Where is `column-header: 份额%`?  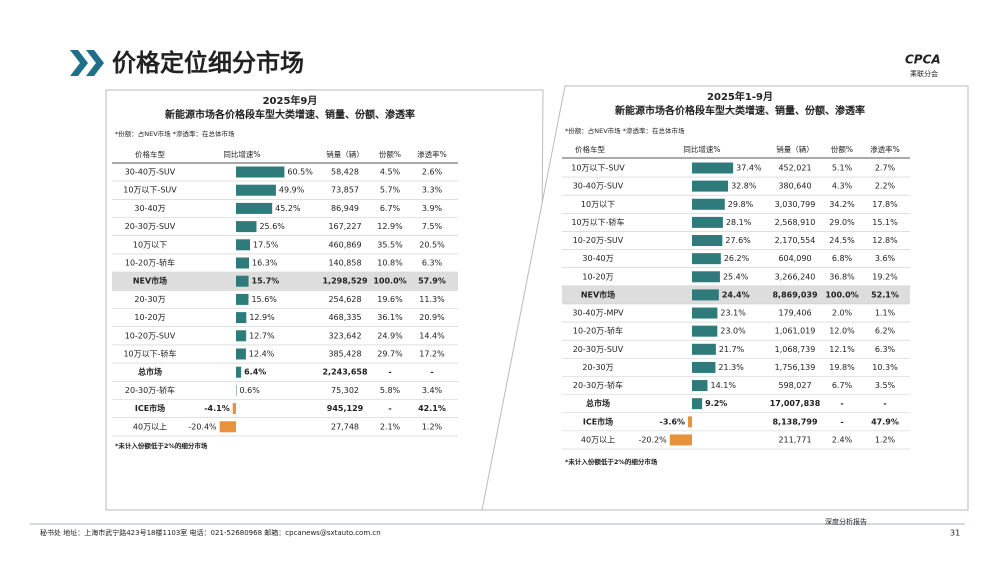
column-header: 份额% is located at coordinates (390, 154).